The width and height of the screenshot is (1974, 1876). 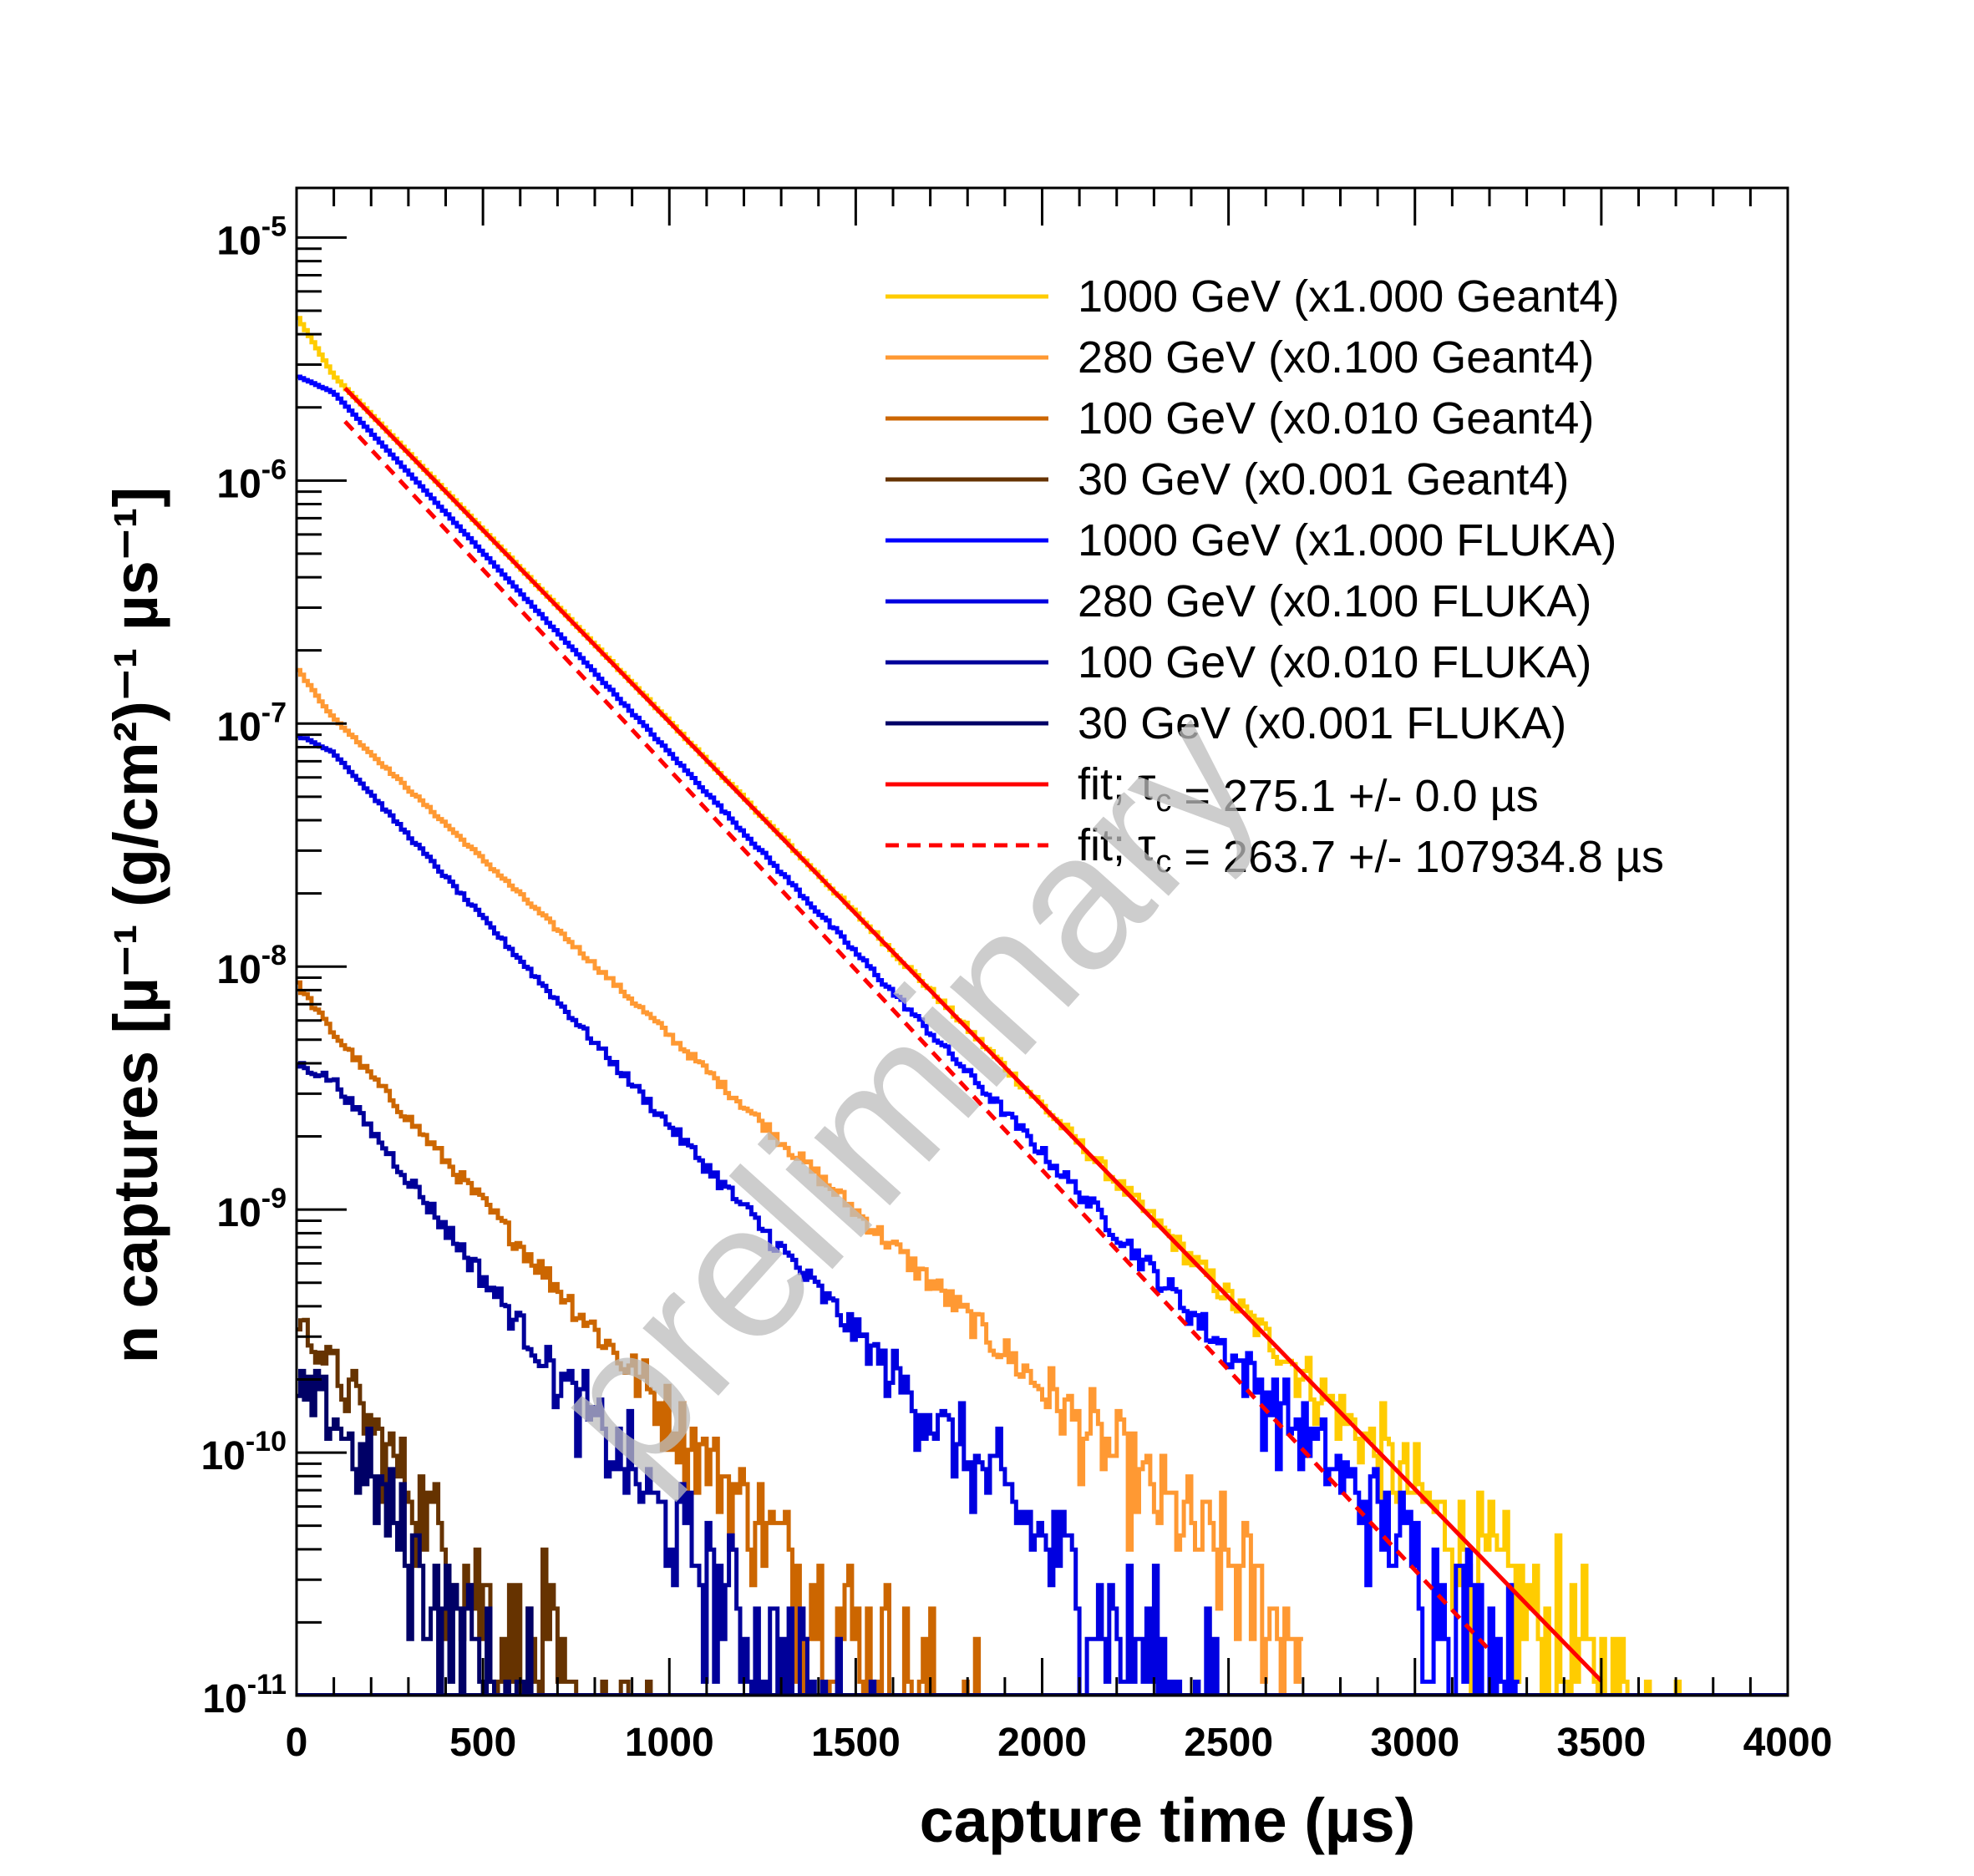 What do you see at coordinates (252, 1209) in the screenshot?
I see `y-tick-label: 10⁻⁹` at bounding box center [252, 1209].